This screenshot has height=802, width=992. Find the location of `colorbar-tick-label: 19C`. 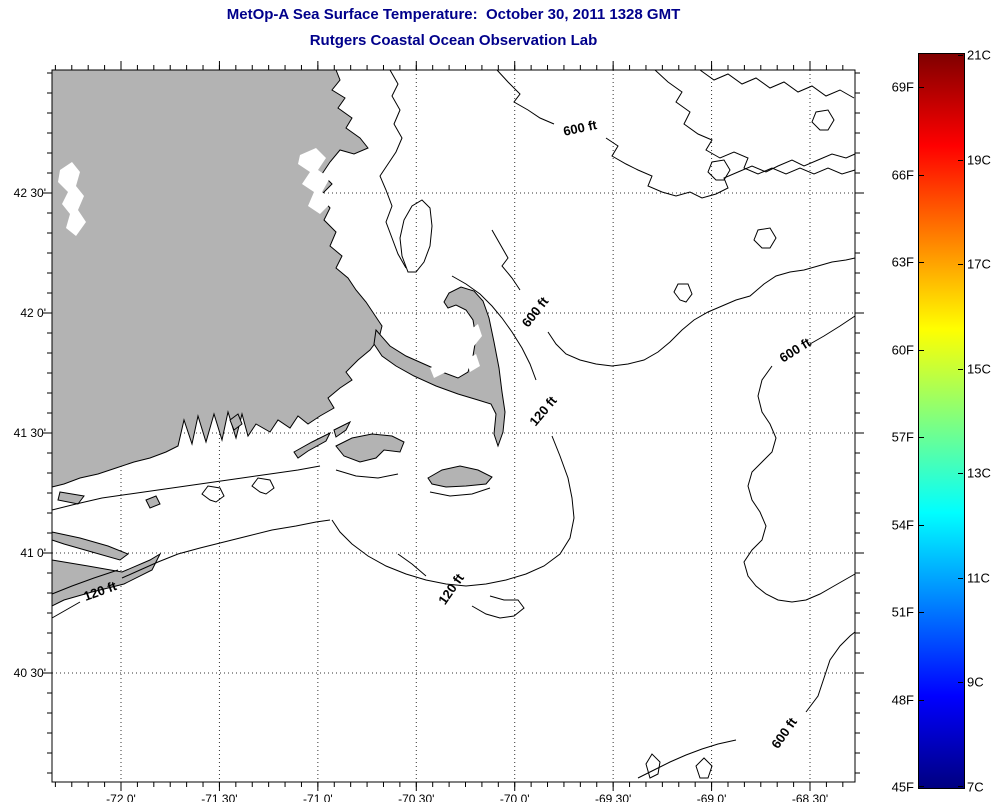

colorbar-tick-label: 19C is located at coordinates (979, 160).